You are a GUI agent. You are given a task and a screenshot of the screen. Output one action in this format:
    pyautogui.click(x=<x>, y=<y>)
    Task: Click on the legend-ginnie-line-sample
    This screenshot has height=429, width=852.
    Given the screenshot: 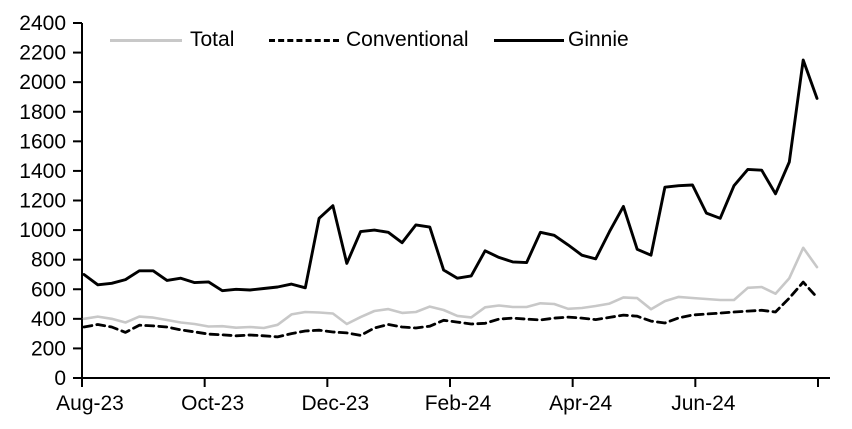 What is the action you would take?
    pyautogui.click(x=529, y=40)
    